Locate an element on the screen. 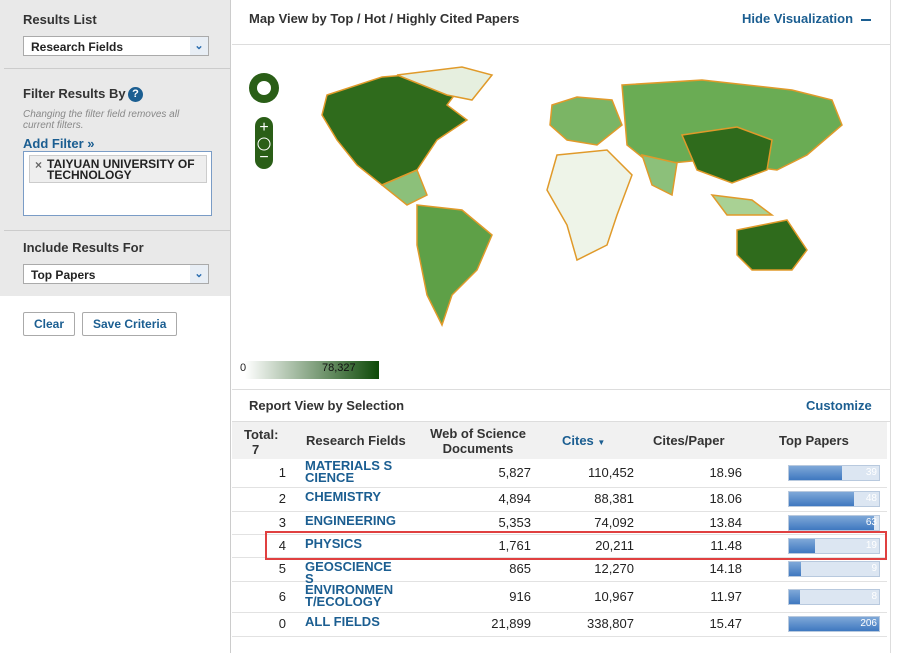  documents: 5,827 is located at coordinates (514, 472).